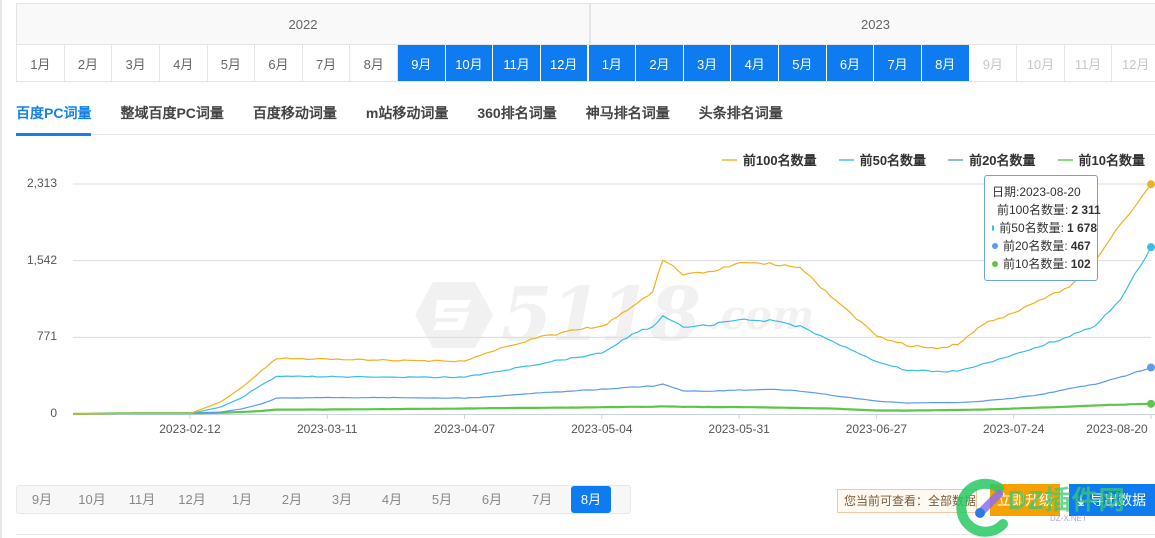 The image size is (1155, 538). I want to click on strip-month-9: 6月, so click(492, 499).